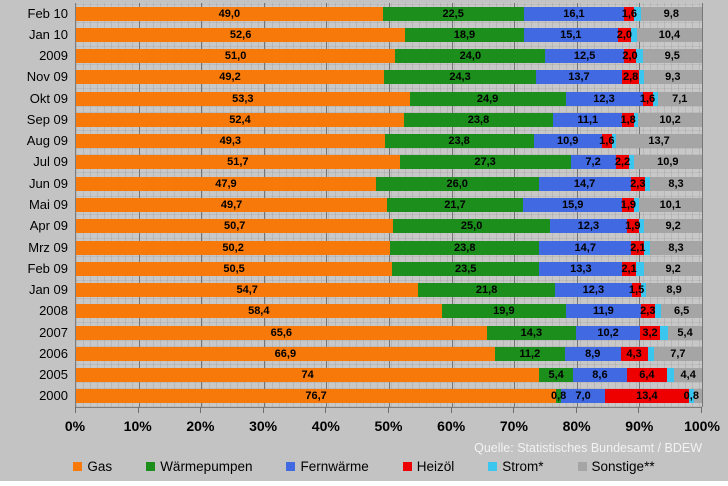 This screenshot has width=728, height=486. Describe the element at coordinates (48, 34) in the screenshot. I see `row-label: Jan 10` at that location.